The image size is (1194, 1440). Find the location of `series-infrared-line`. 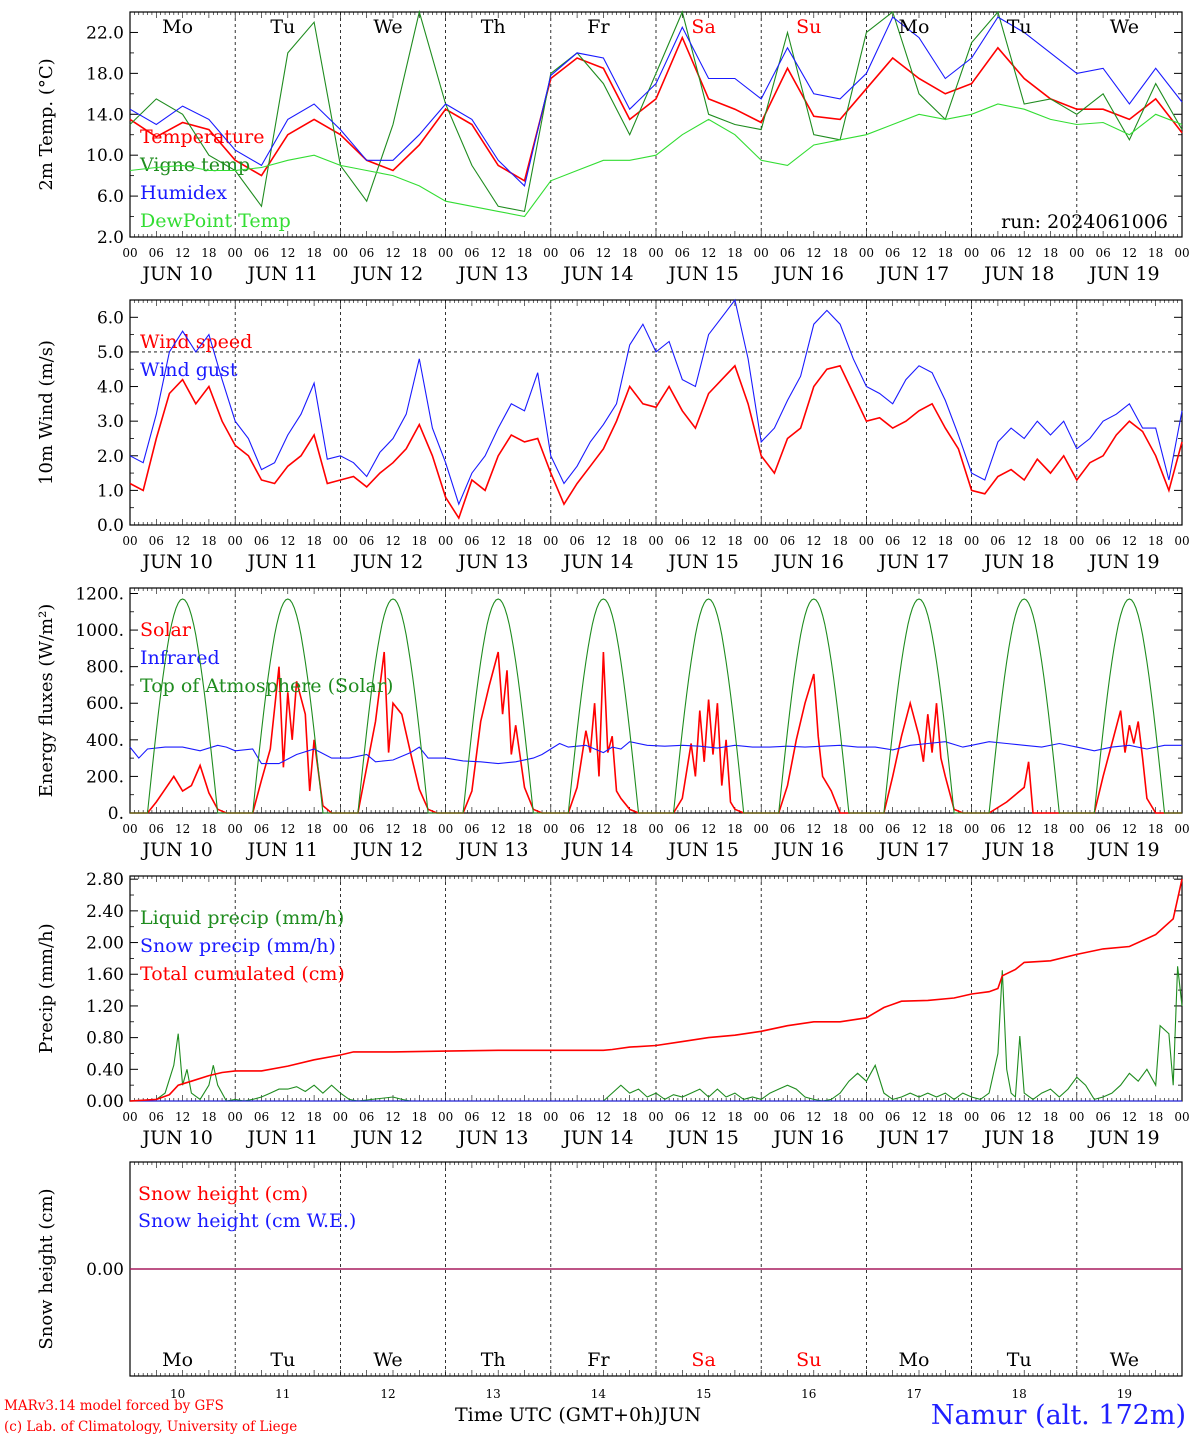

series-infrared-line is located at coordinates (655, 753).